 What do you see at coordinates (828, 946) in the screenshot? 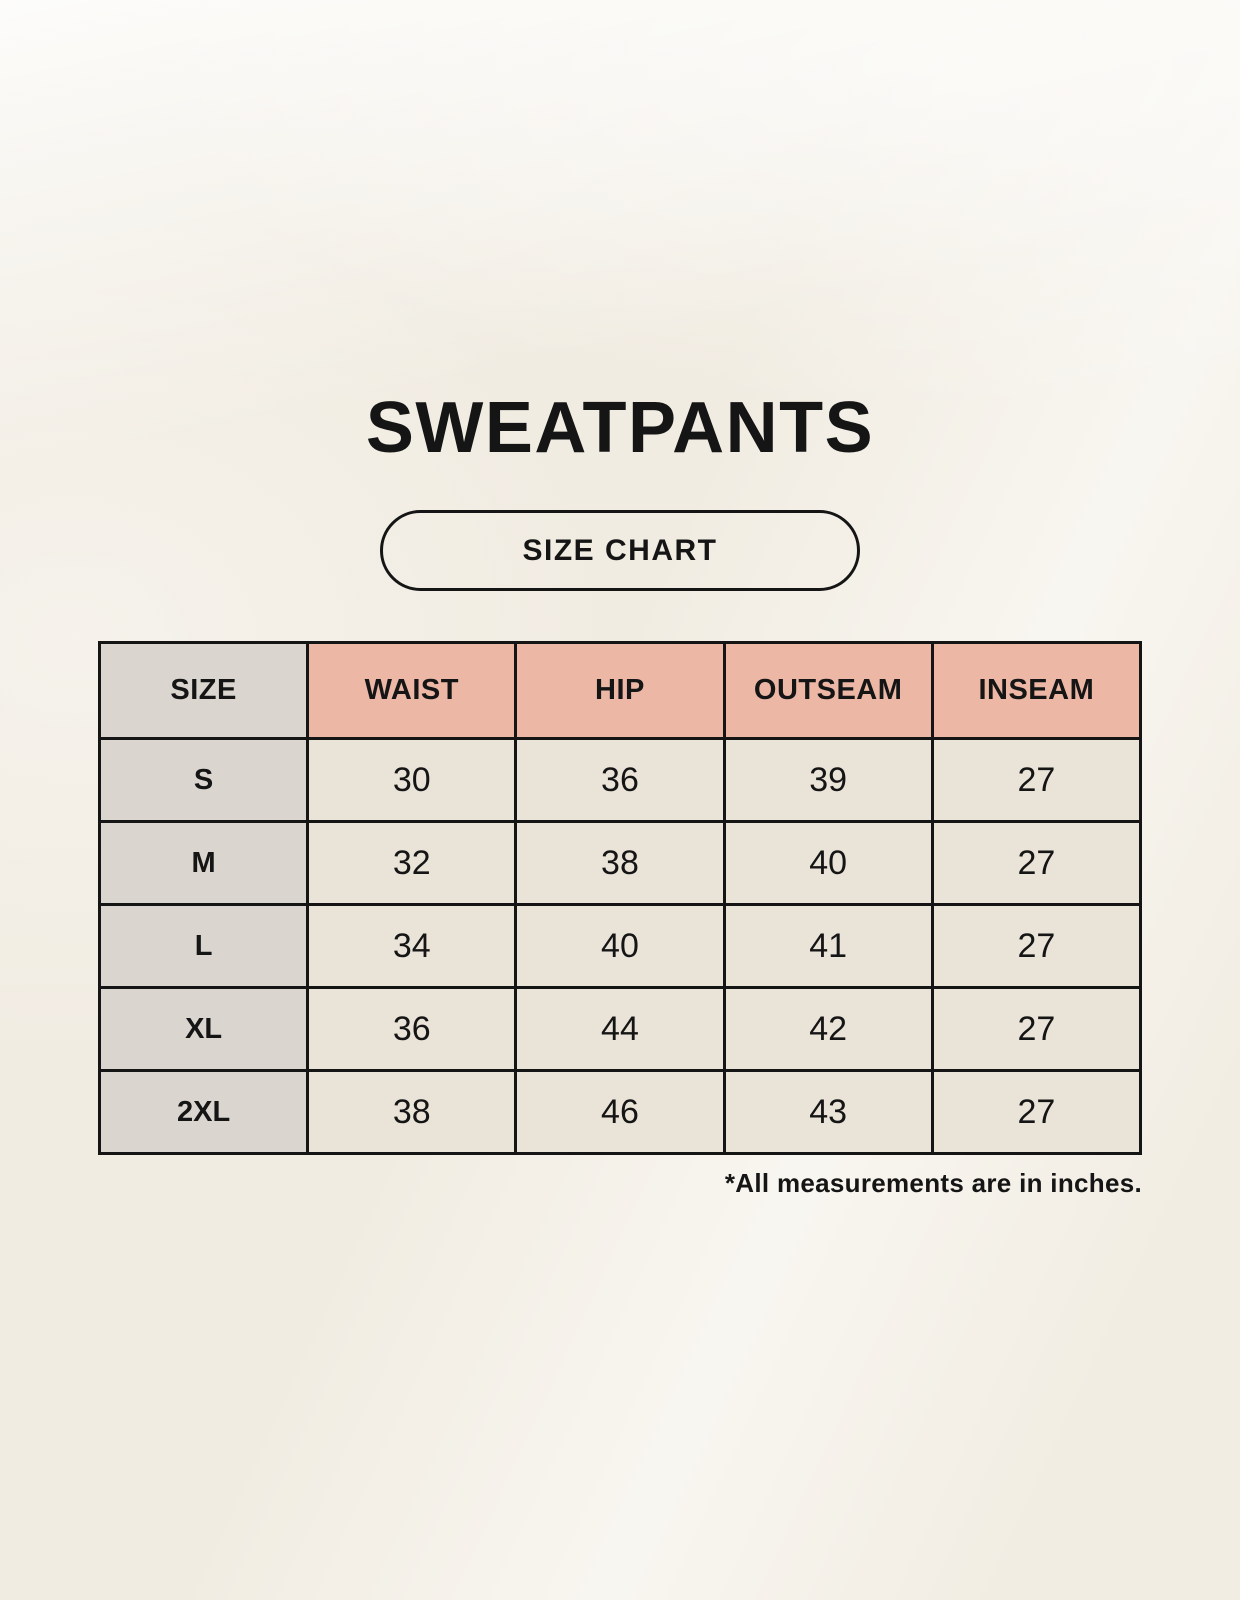
I see `cell-l-outseam: 41` at bounding box center [828, 946].